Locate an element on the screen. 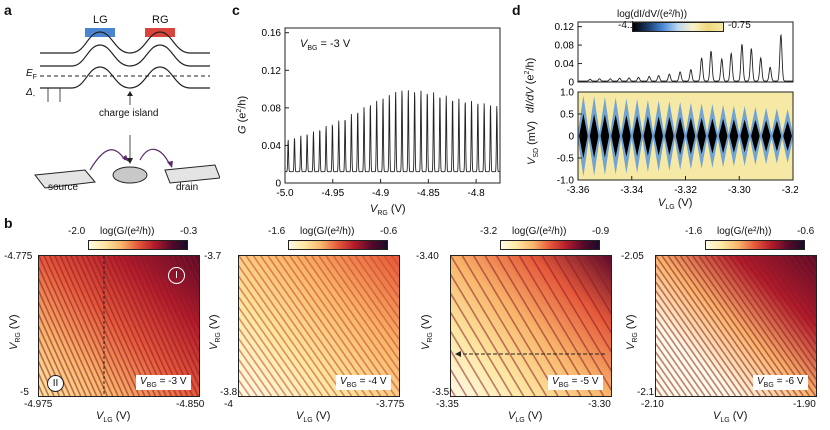 The width and height of the screenshot is (830, 430). conduction-band-lower is located at coordinates (125, 55).